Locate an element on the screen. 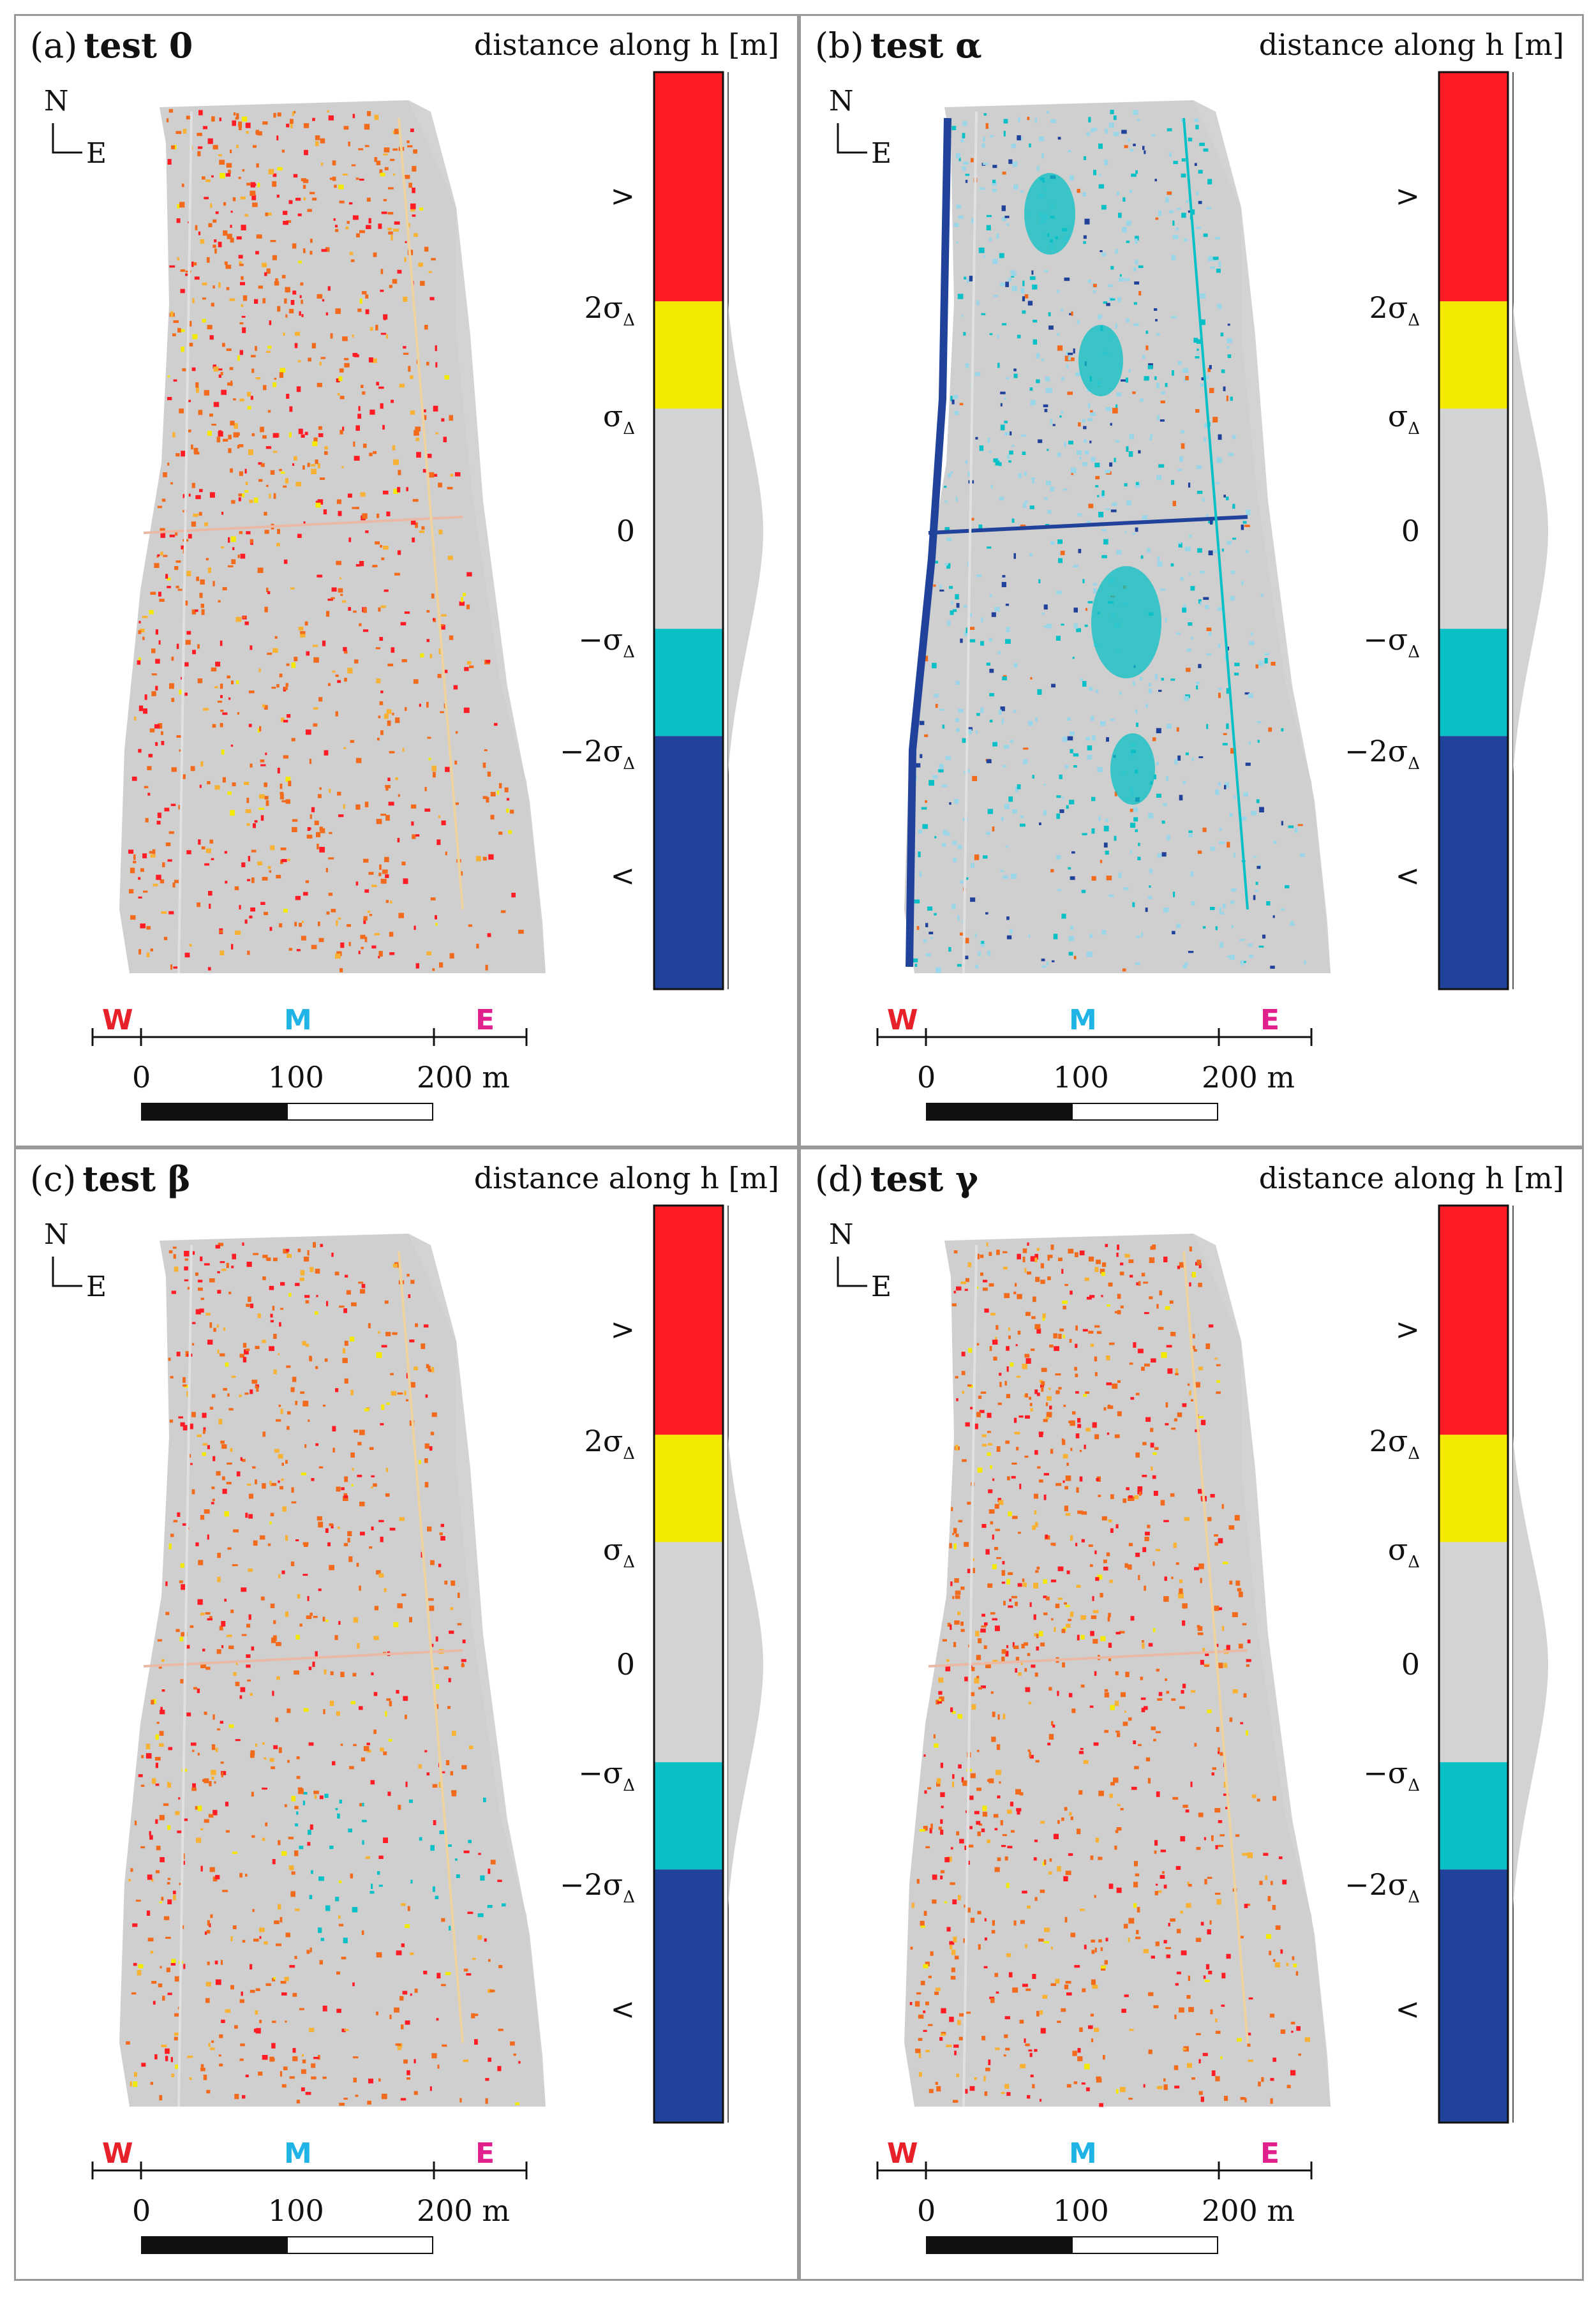  study-area is located at coordinates (1117, 536).